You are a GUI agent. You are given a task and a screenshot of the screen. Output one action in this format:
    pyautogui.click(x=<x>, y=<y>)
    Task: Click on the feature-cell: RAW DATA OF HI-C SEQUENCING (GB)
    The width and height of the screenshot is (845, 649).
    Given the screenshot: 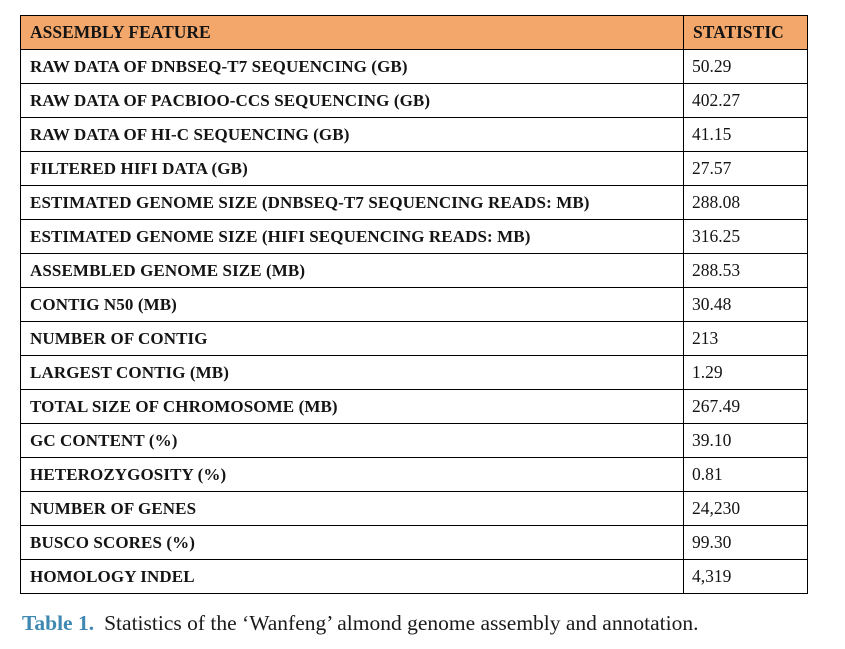 What is the action you would take?
    pyautogui.click(x=352, y=134)
    